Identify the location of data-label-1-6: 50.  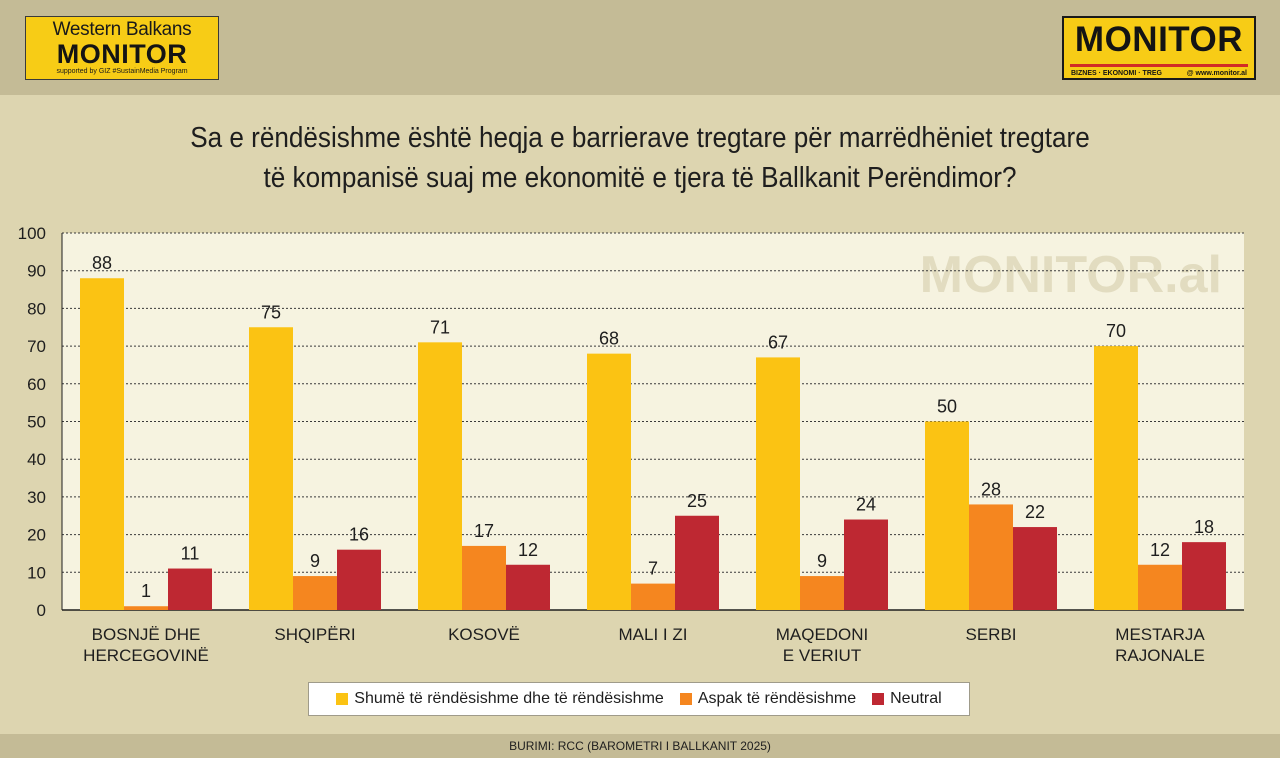
(947, 407).